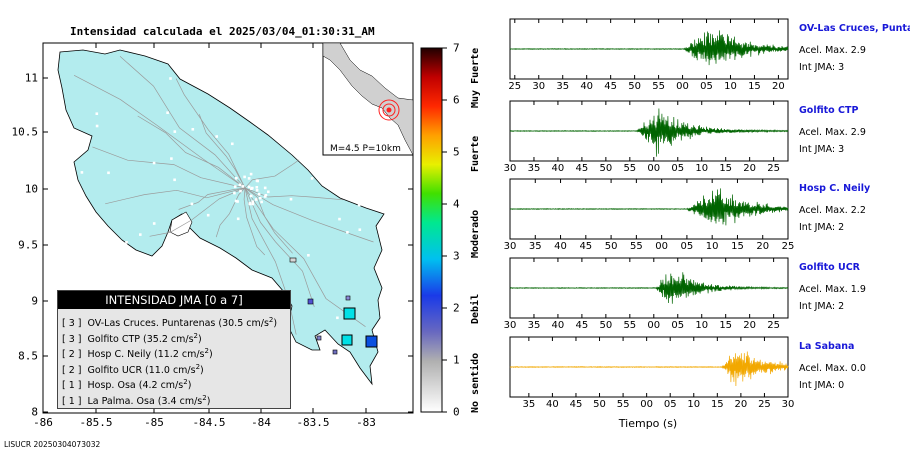  I want to click on seismogram-panel, so click(649, 288).